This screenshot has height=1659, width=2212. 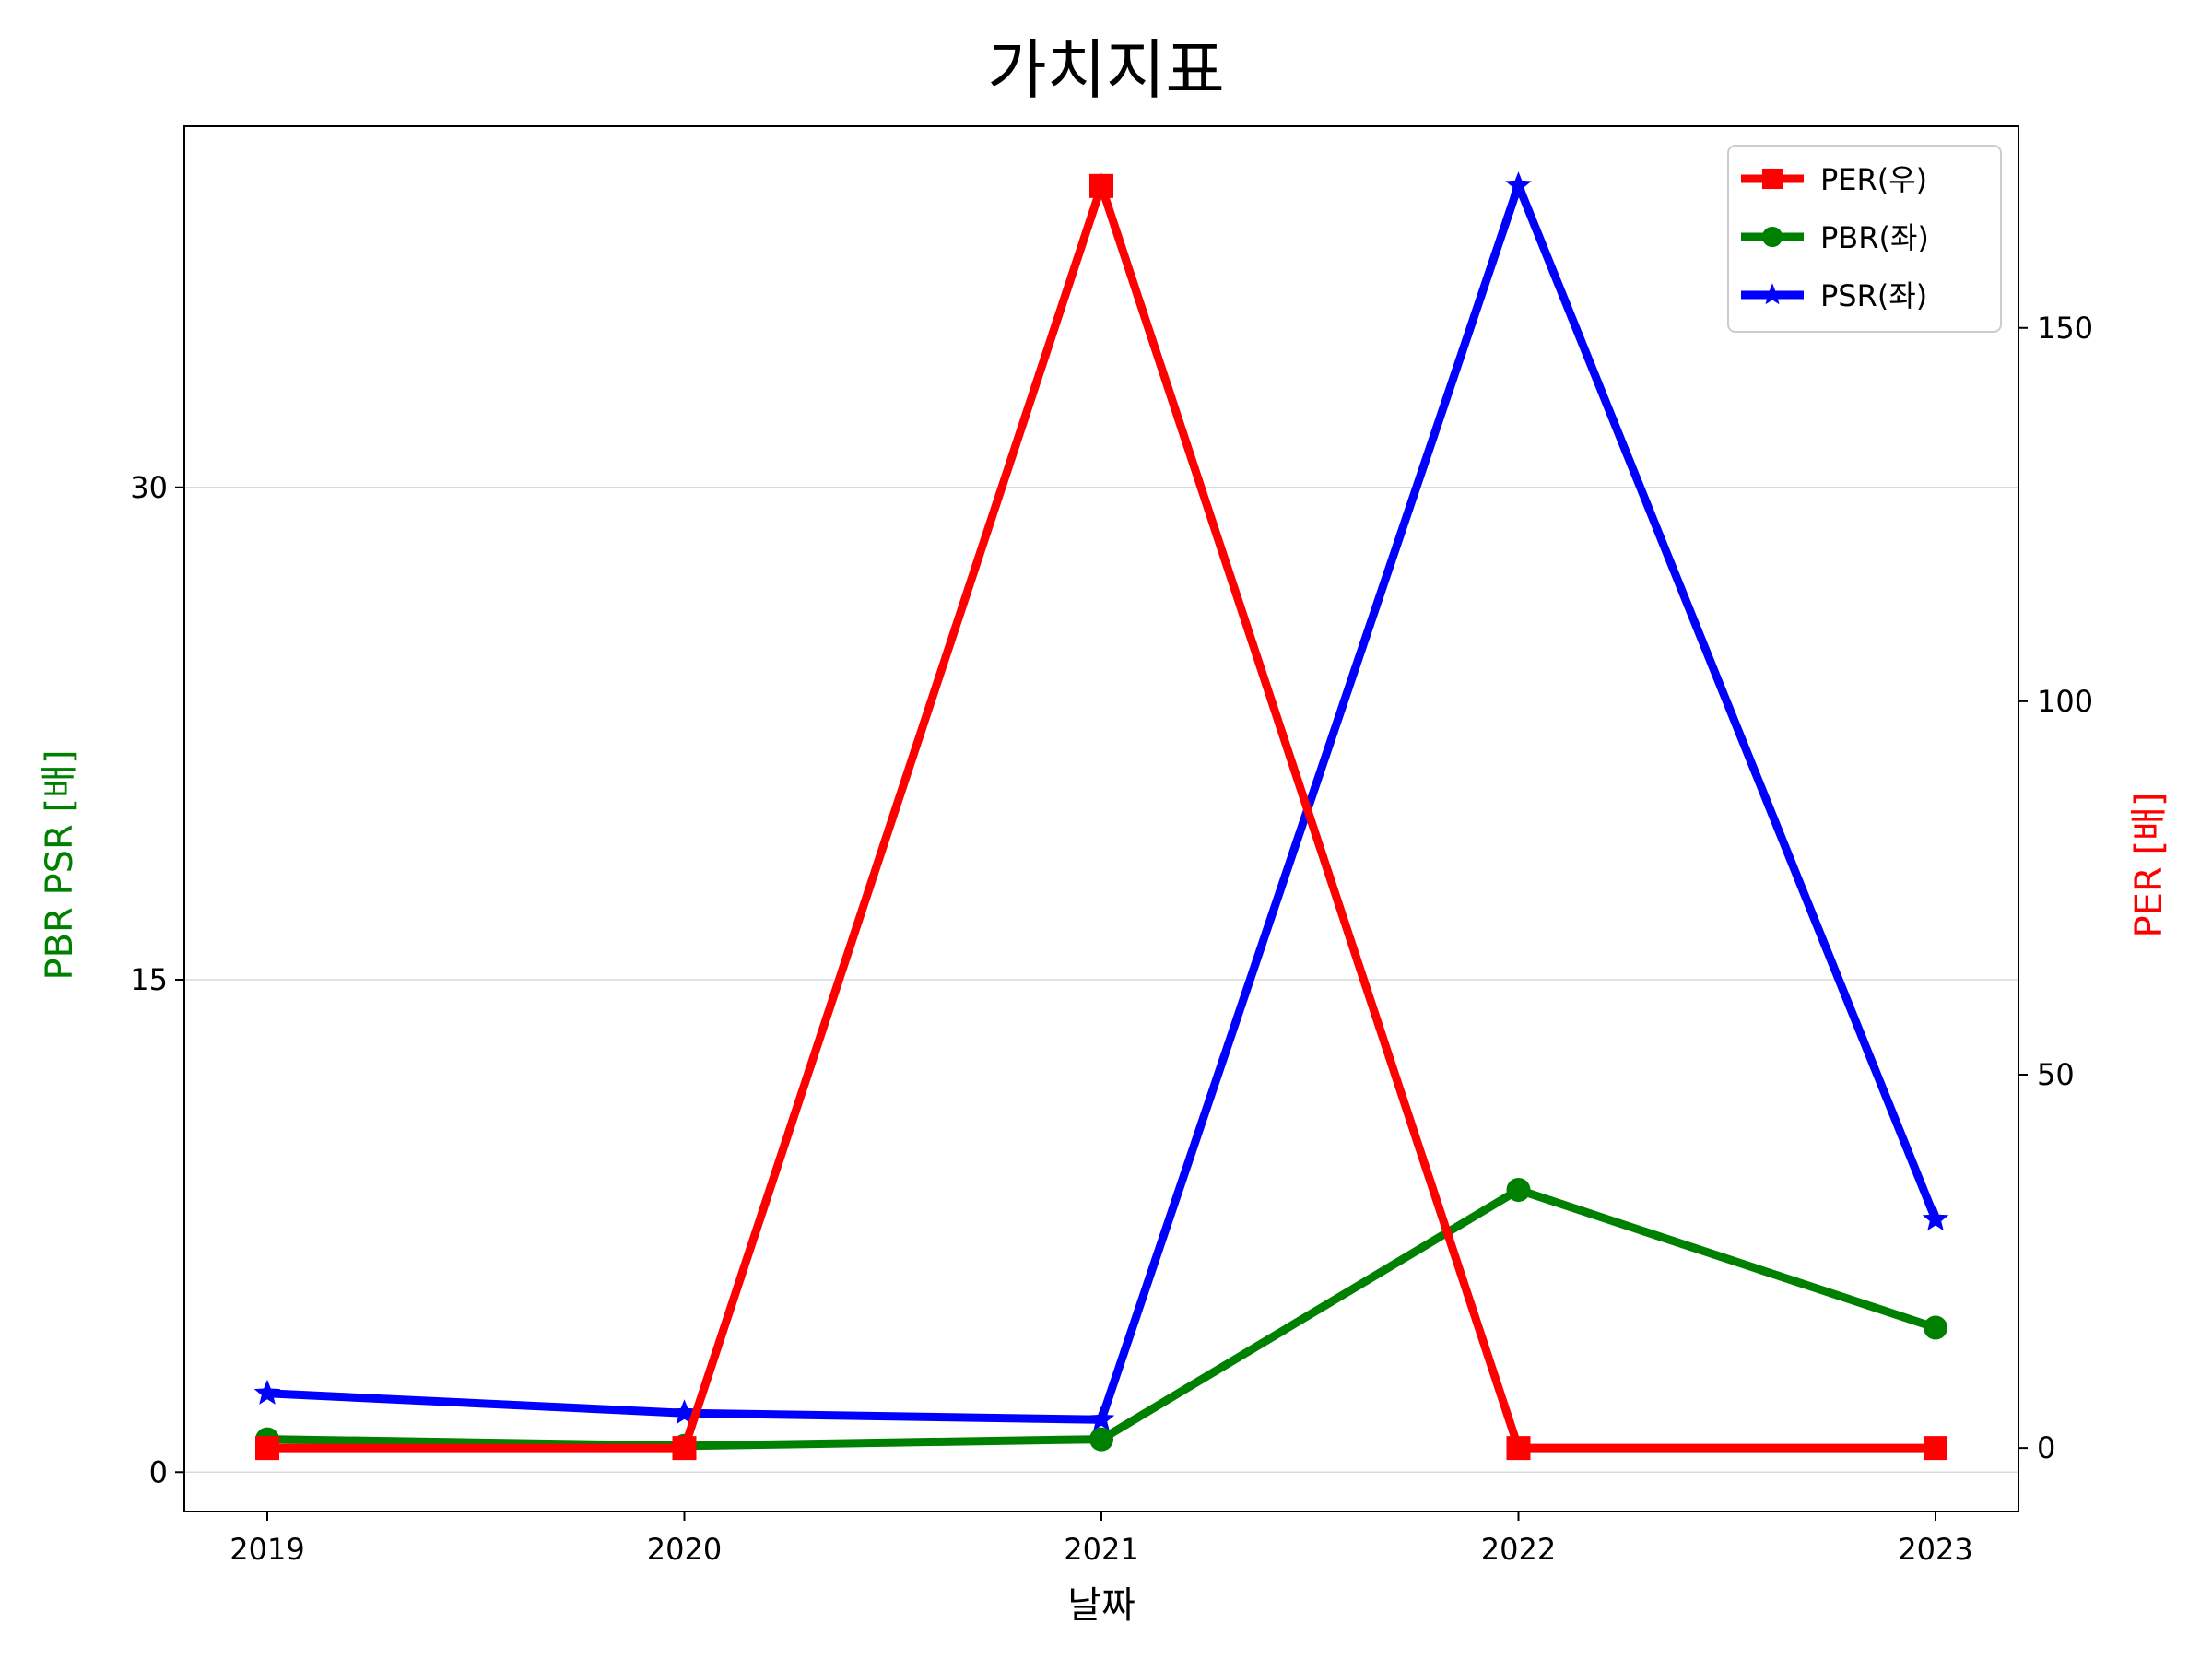 What do you see at coordinates (2056, 1074) in the screenshot?
I see `y-right-tick-label: 50` at bounding box center [2056, 1074].